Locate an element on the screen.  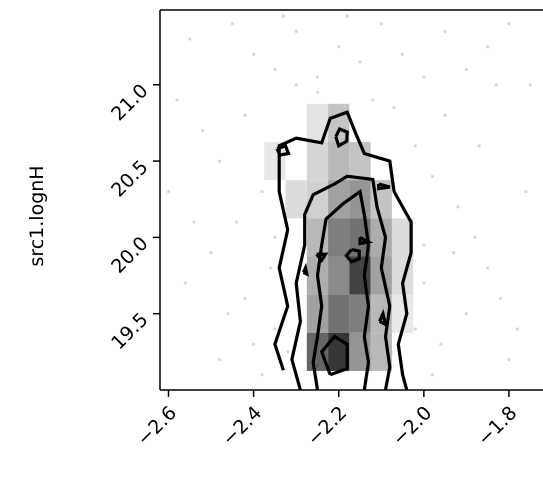
x-tick-label: −2.2 is located at coordinates (327, 426).